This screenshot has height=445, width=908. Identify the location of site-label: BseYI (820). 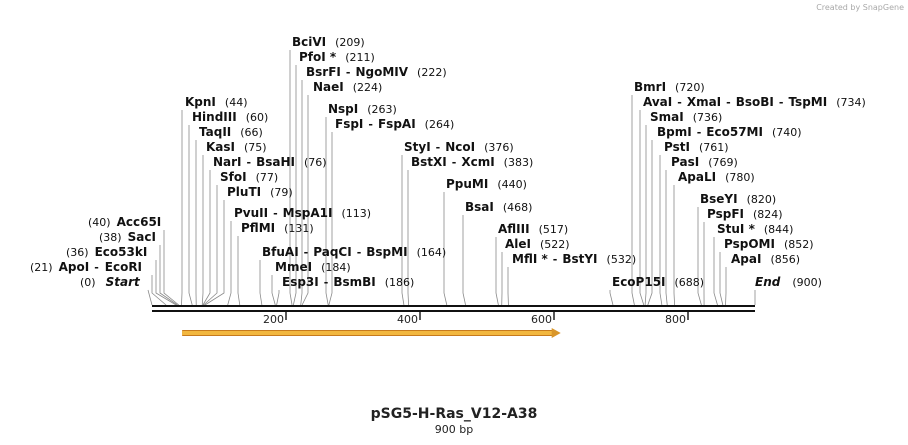
(738, 199).